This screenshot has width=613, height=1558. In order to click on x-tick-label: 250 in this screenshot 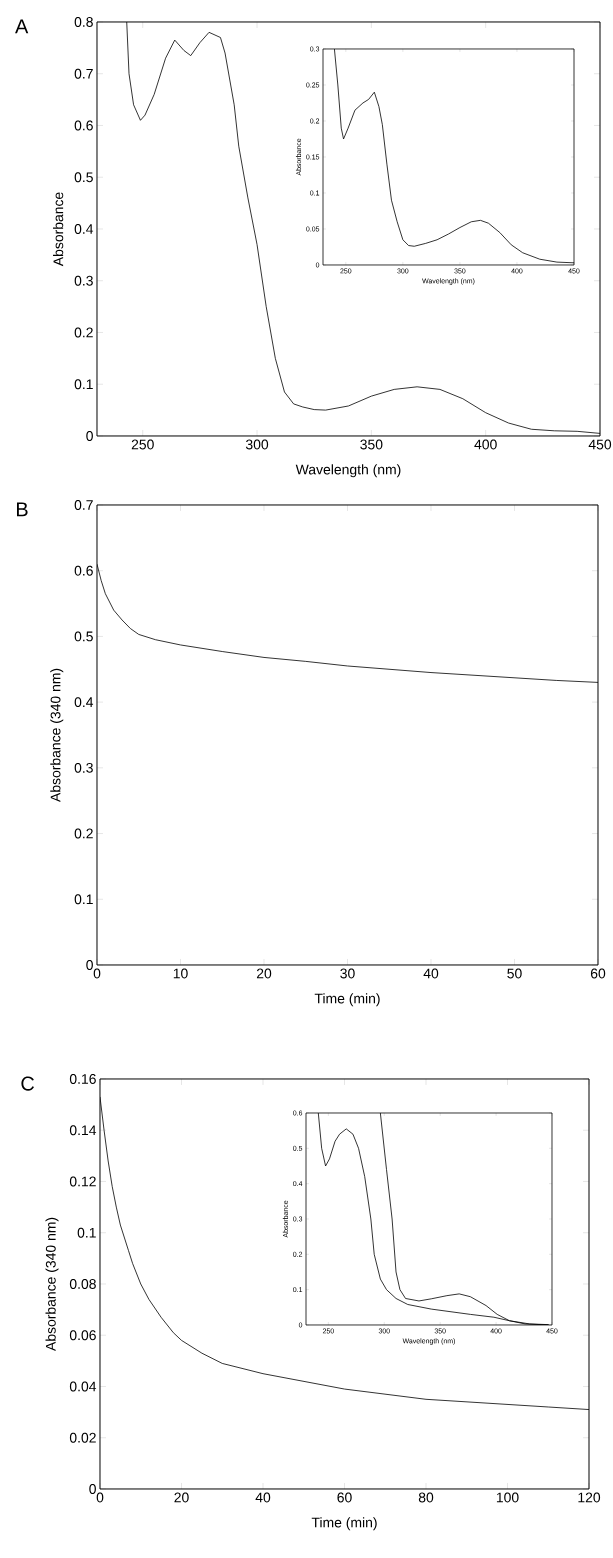, I will do `click(142, 444)`.